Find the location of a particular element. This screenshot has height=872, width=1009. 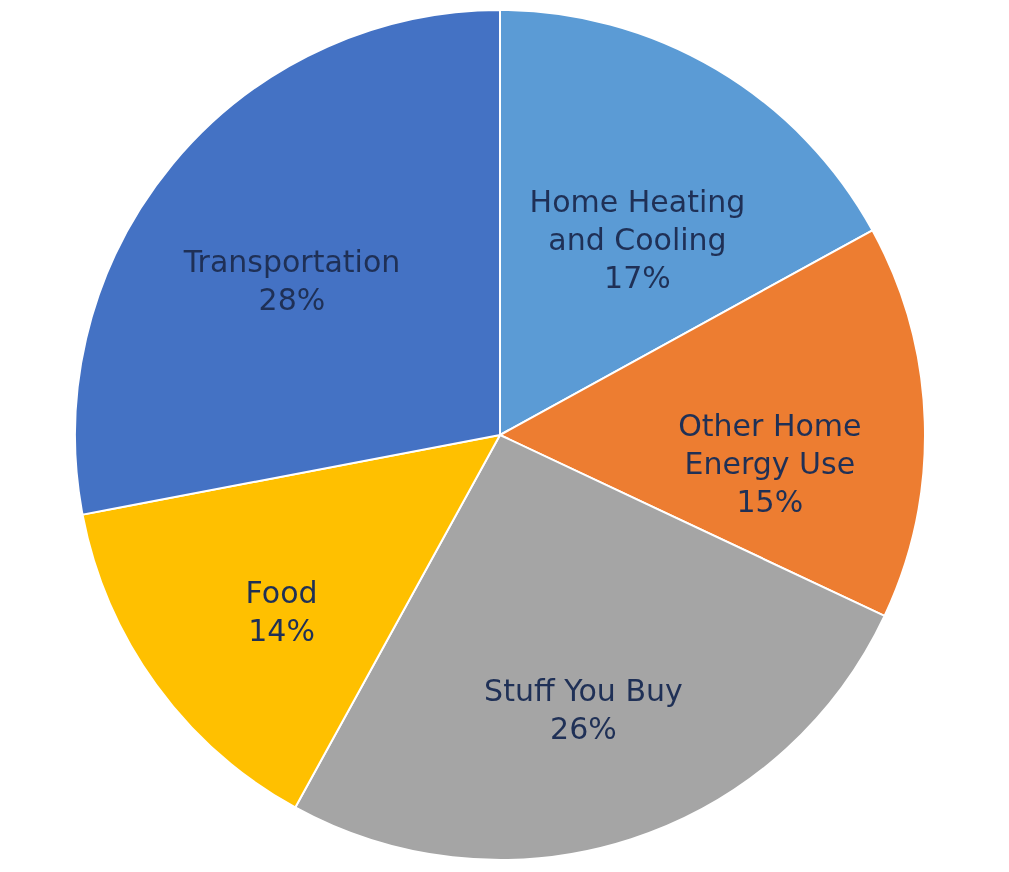

slice-label: Transportation is located at coordinates (291, 261).